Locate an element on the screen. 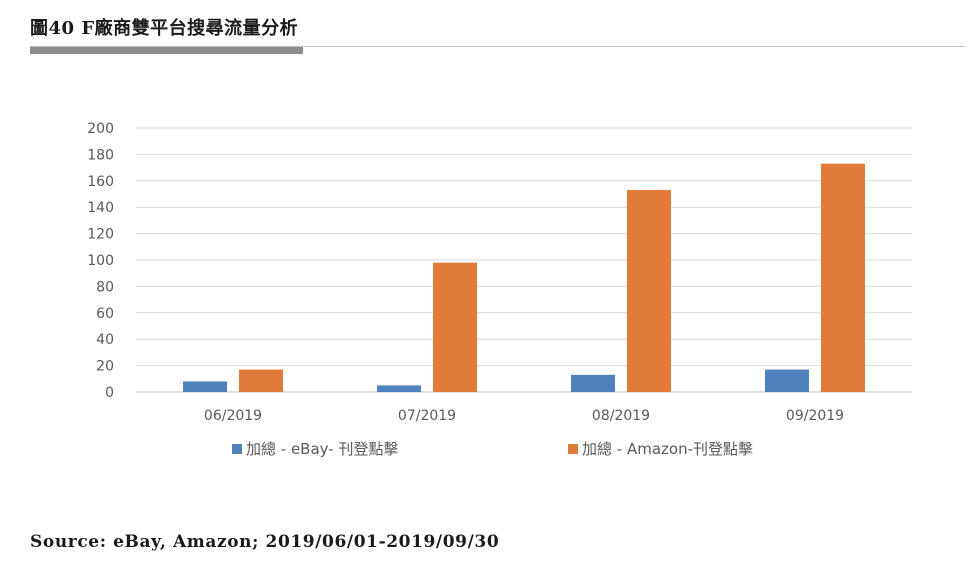 Image resolution: width=980 pixels, height=564 pixels. y-tick-label: 160 is located at coordinates (100, 182).